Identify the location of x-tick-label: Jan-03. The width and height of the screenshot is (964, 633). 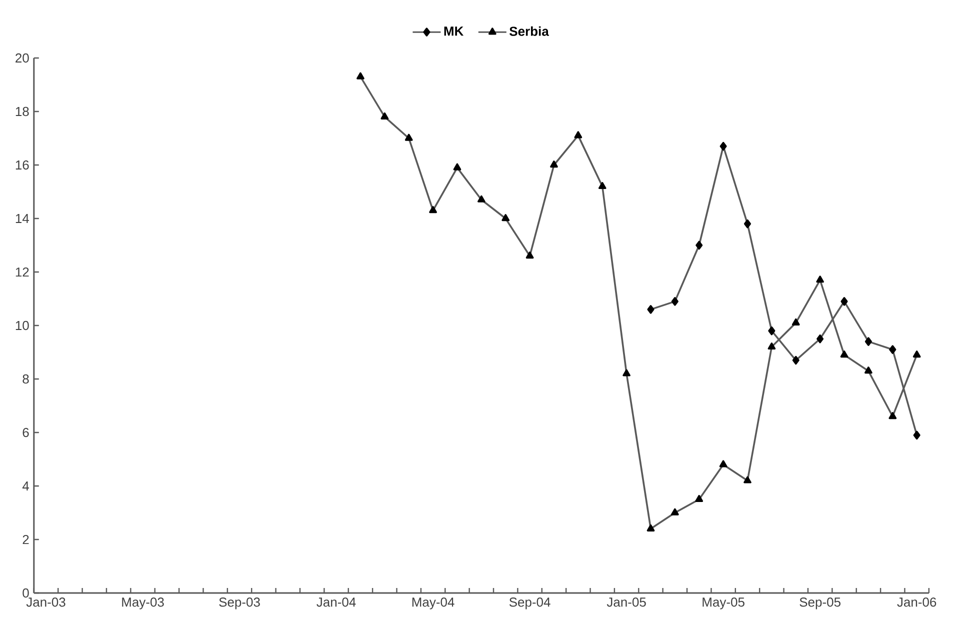
(46, 602).